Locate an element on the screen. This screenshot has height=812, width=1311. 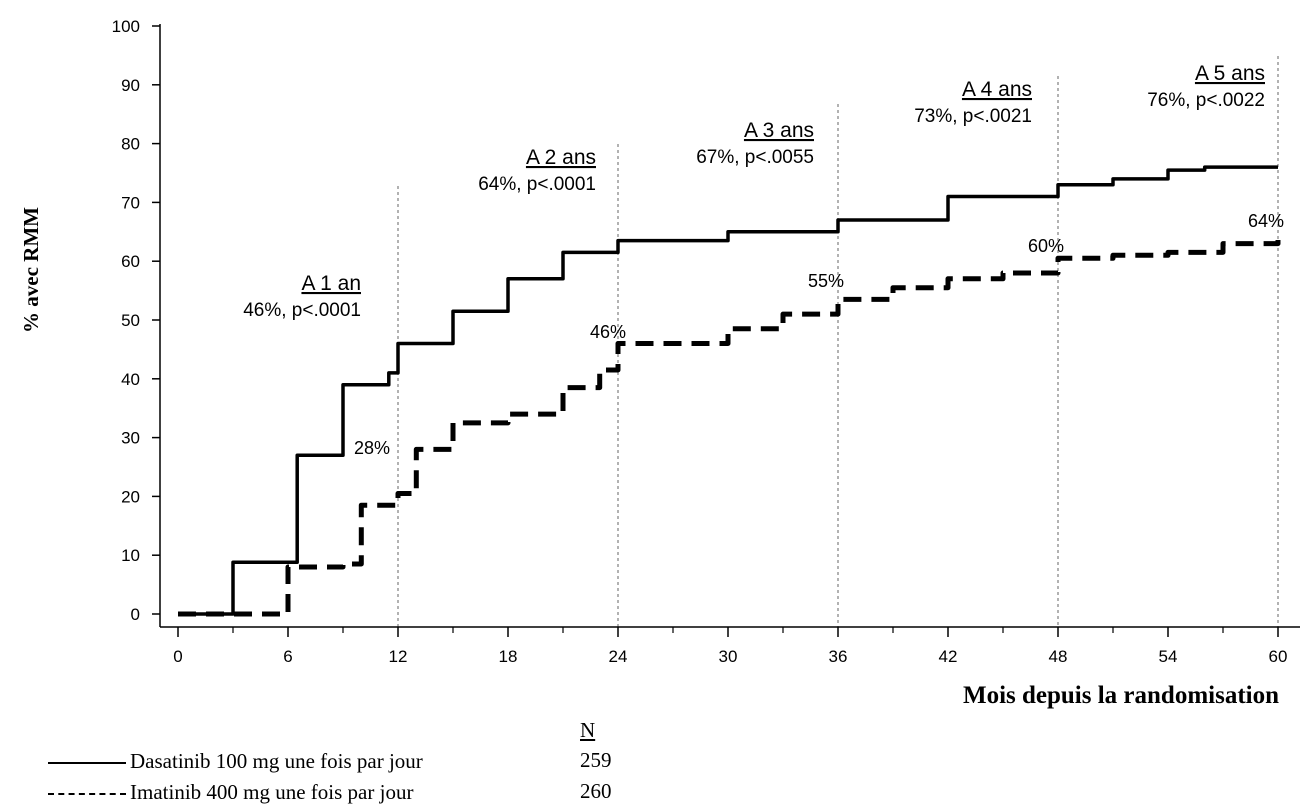
y-tick-label: 100 is located at coordinates (126, 26).